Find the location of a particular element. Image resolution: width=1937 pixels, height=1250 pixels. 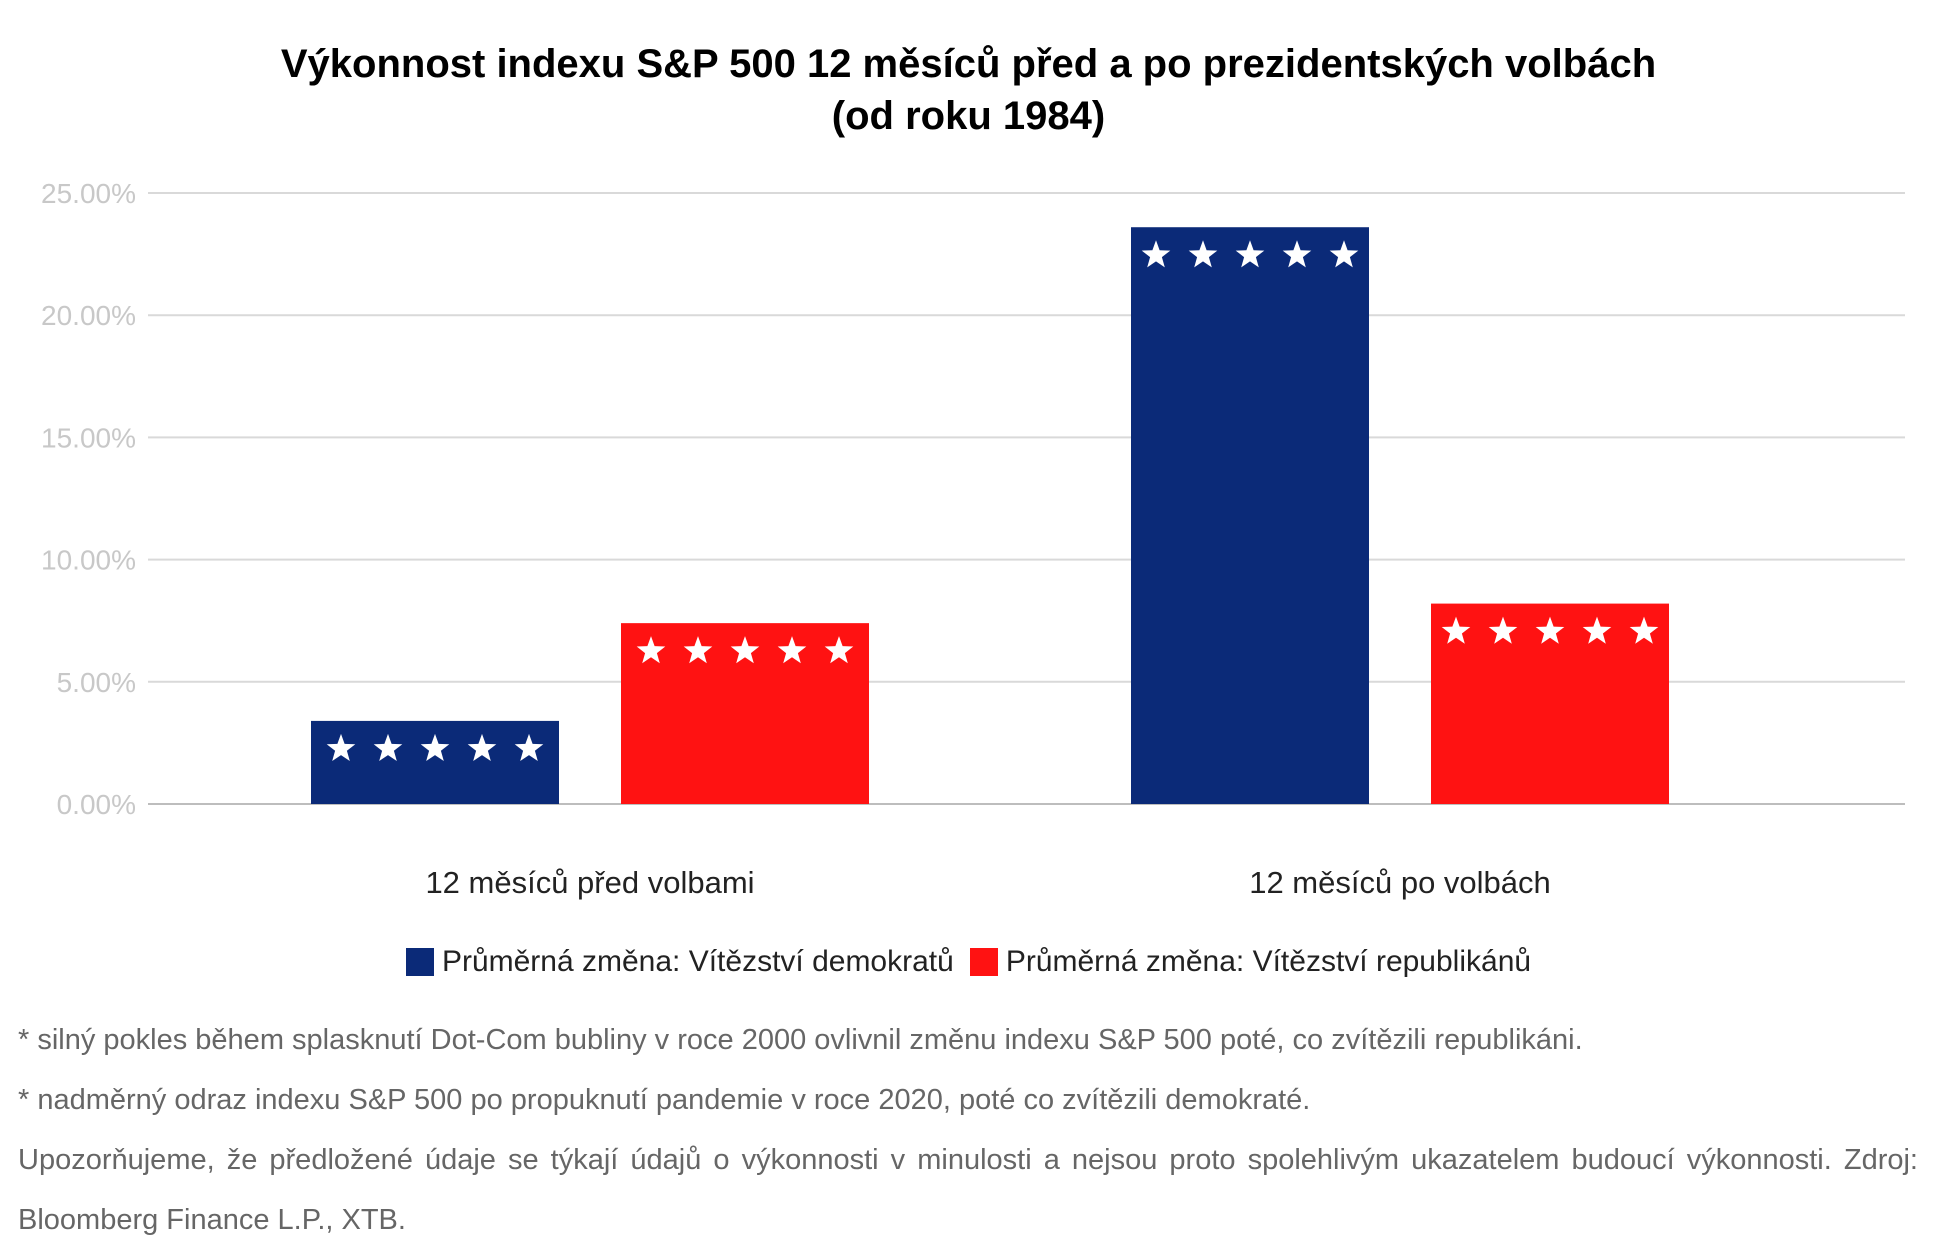

legend-swatch-democrats is located at coordinates (419, 962).